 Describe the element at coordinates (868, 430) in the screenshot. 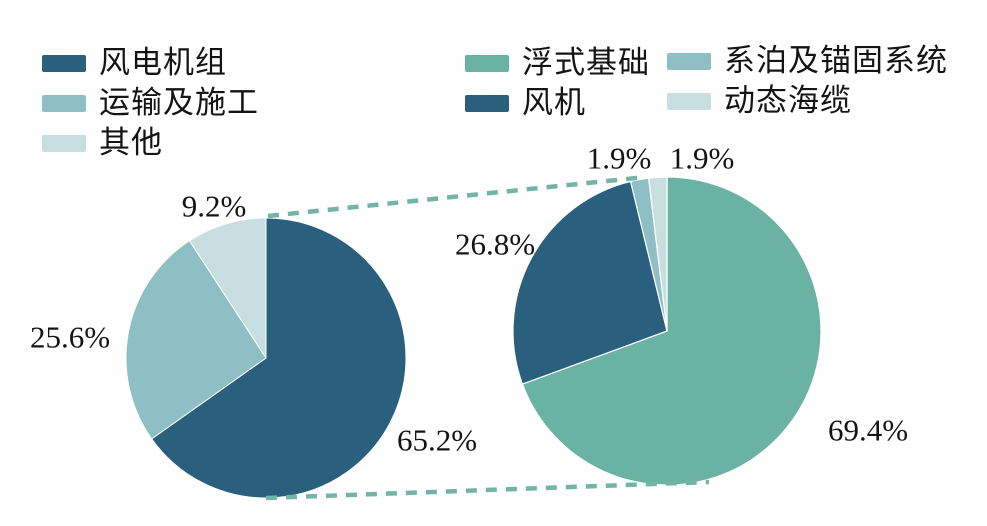

I see `right-pie-label-floating-foundation: 69.4%` at that location.